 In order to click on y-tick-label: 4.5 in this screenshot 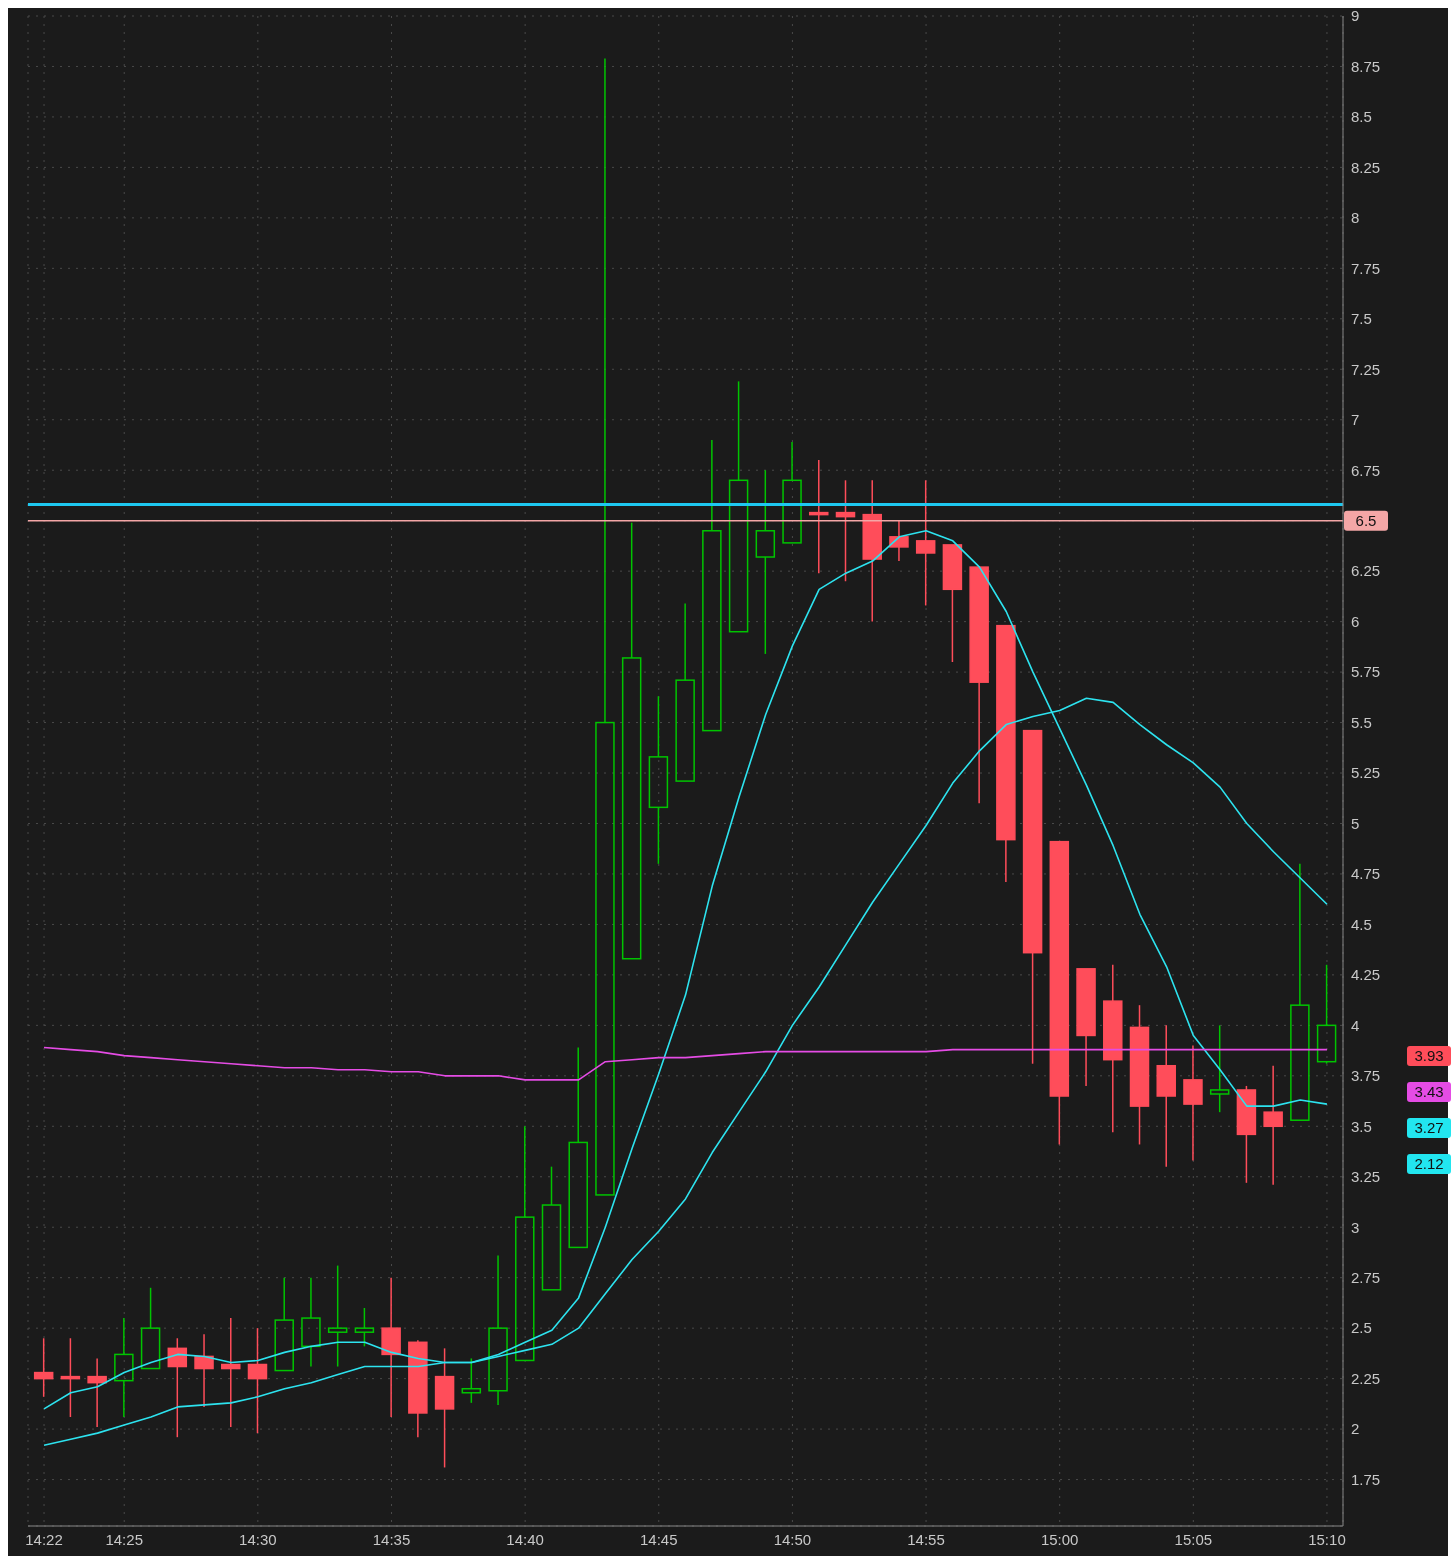, I will do `click(1361, 924)`.